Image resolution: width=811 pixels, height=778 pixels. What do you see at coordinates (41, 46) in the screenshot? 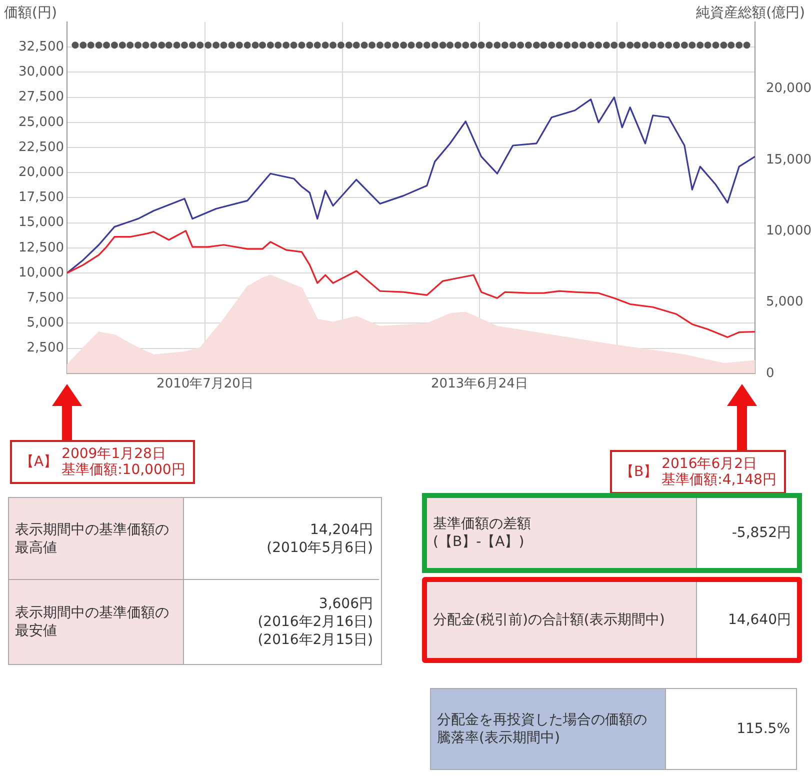
I see `y-tick-label: 32,500` at bounding box center [41, 46].